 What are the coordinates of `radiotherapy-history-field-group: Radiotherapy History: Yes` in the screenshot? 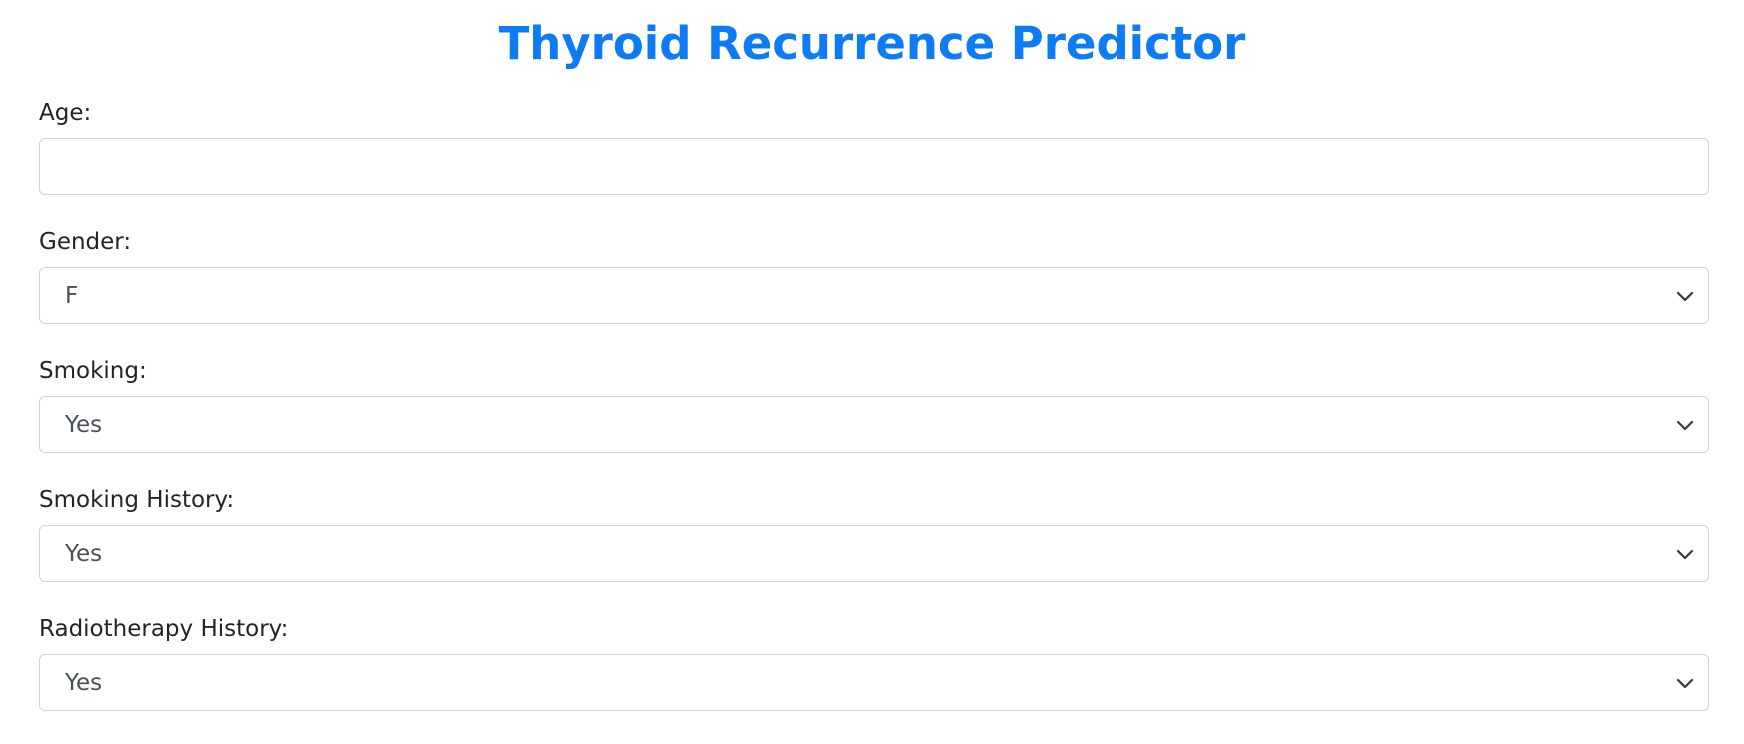 It's located at (874, 662).